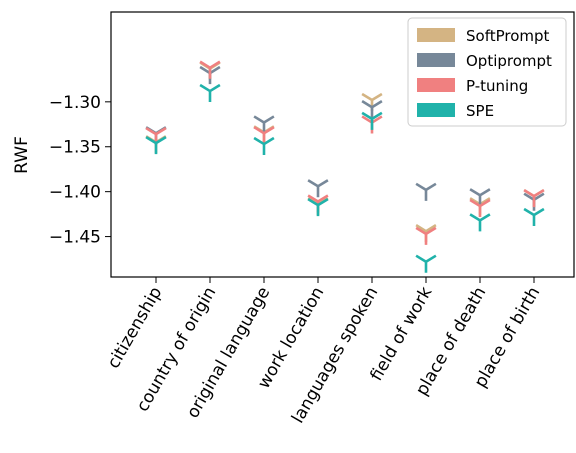 The image size is (576, 453). Describe the element at coordinates (75, 238) in the screenshot. I see `y-tick-label: −1.45` at that location.